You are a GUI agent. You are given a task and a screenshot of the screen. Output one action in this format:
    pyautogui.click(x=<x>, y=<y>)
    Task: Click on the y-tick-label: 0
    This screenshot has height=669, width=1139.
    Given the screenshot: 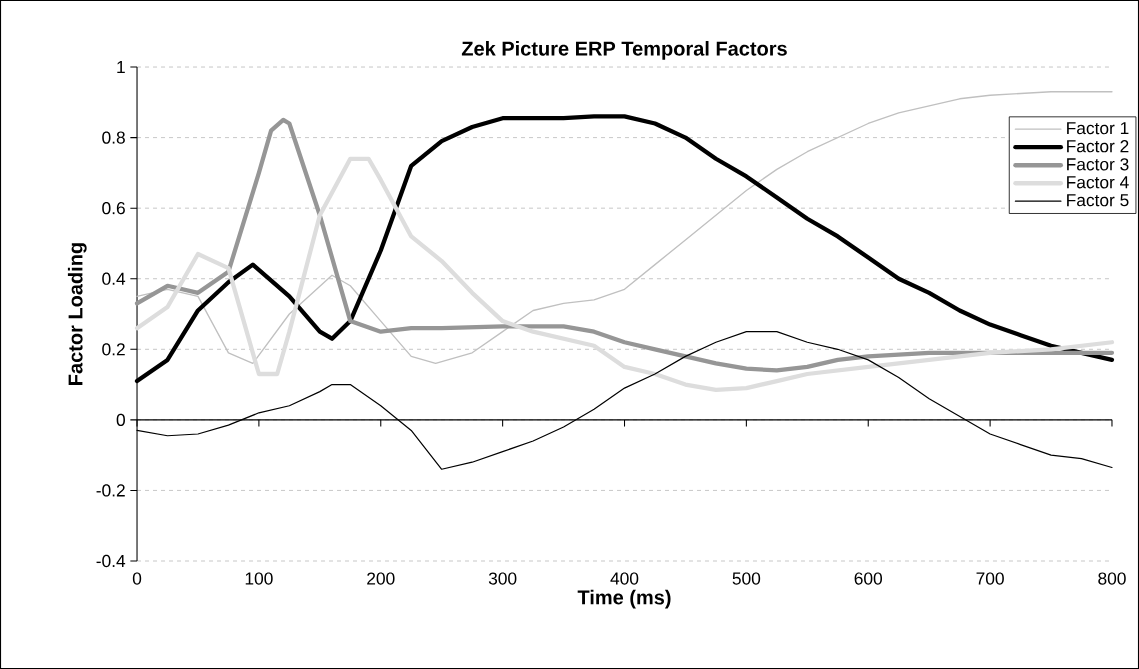 What is the action you would take?
    pyautogui.click(x=120, y=419)
    